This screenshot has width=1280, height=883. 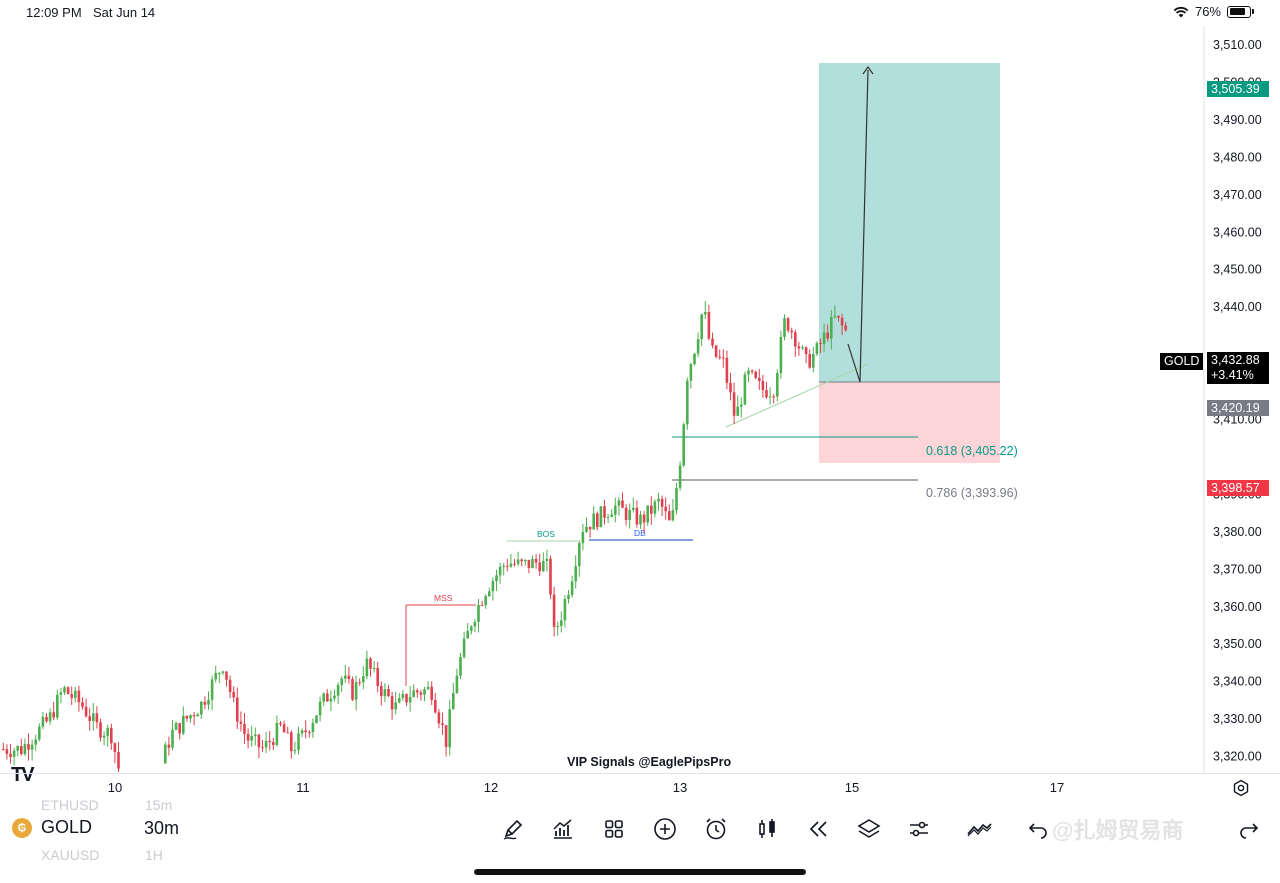 I want to click on time-axis-label: 15, so click(x=852, y=787).